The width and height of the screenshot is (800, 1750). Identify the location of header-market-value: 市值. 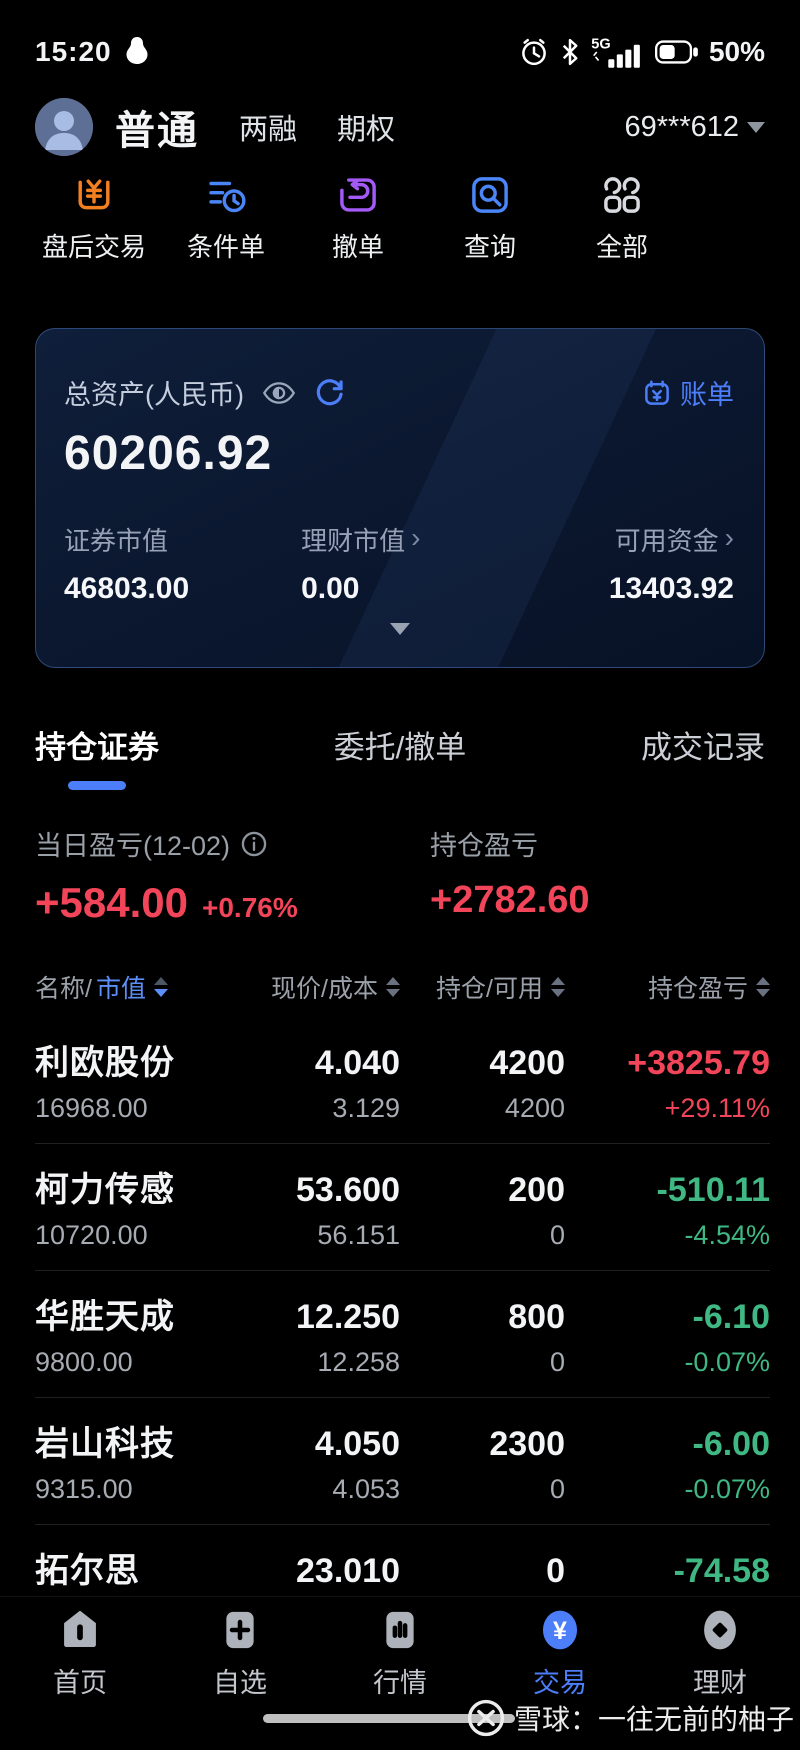
(120, 989).